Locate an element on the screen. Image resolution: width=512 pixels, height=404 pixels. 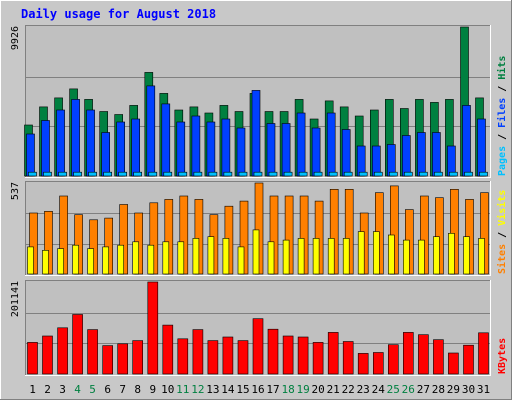
legend-entry-pages: Pages is located at coordinates (502, 161).